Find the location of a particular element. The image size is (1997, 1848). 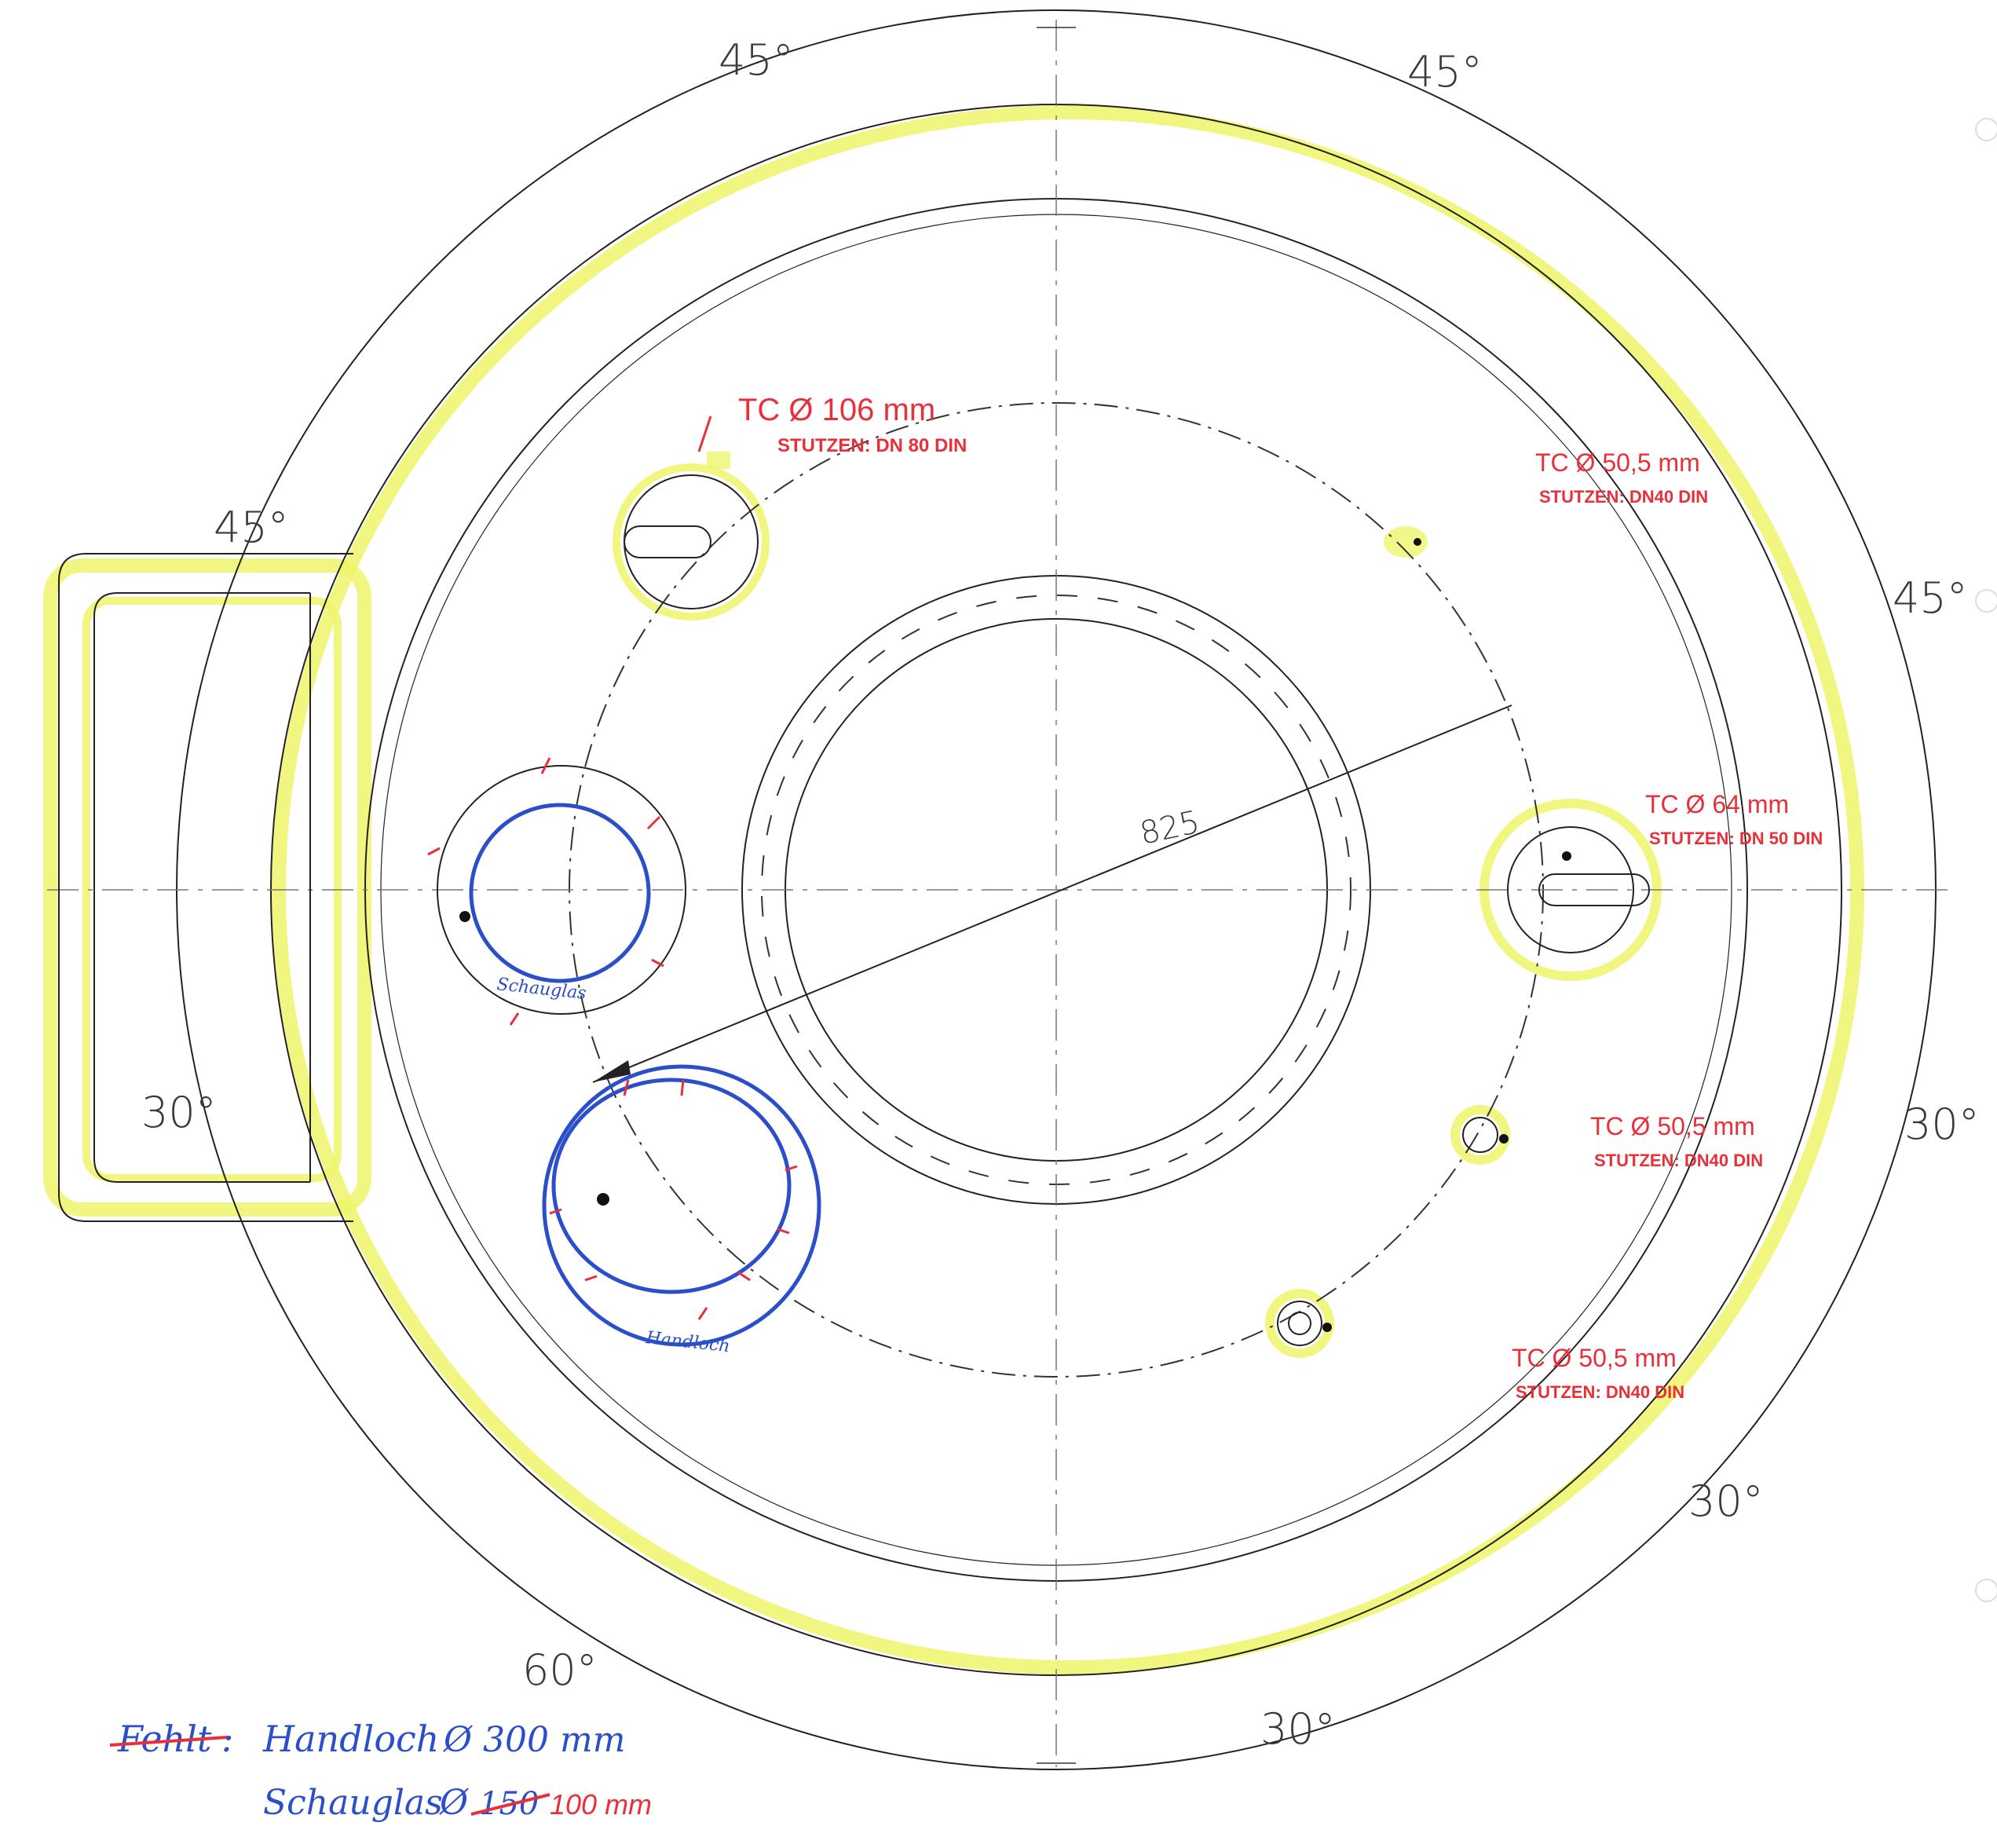

nozzle-dn50-dot is located at coordinates (1566, 856).